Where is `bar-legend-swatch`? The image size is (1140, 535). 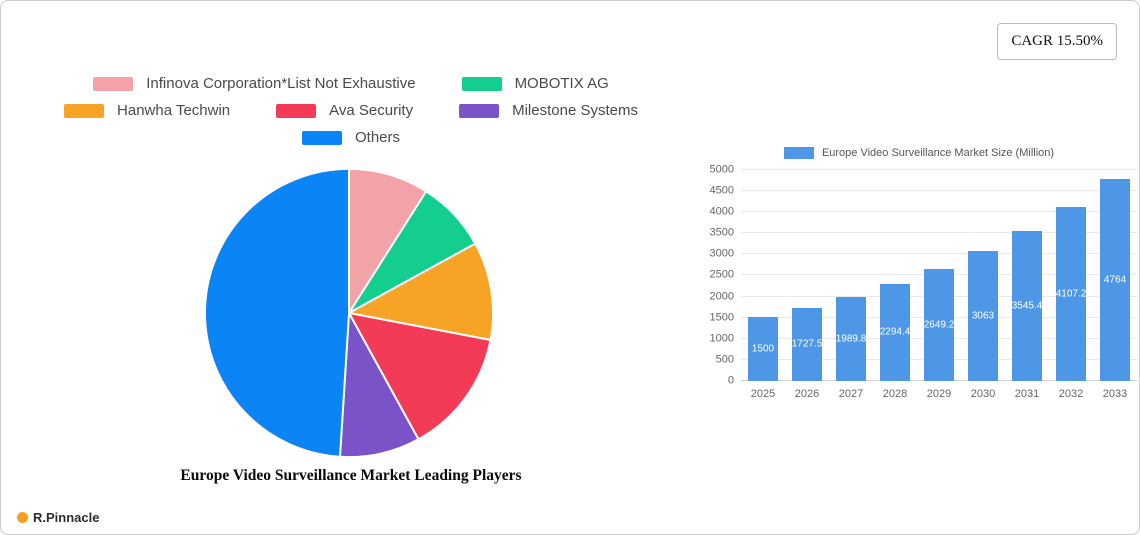
bar-legend-swatch is located at coordinates (798, 153).